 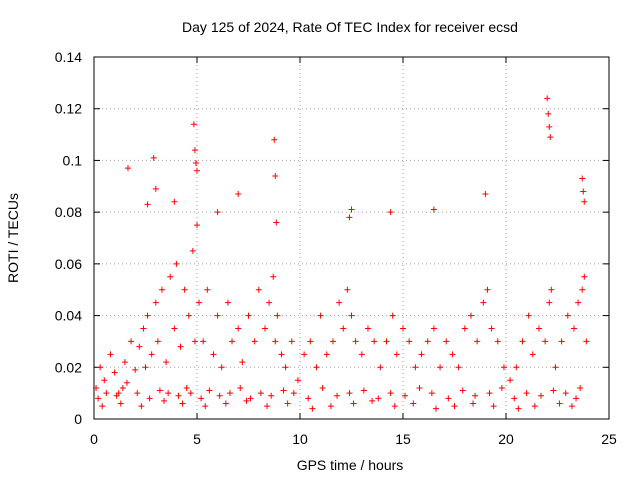 I want to click on y-tick-label: 0, so click(x=78, y=419).